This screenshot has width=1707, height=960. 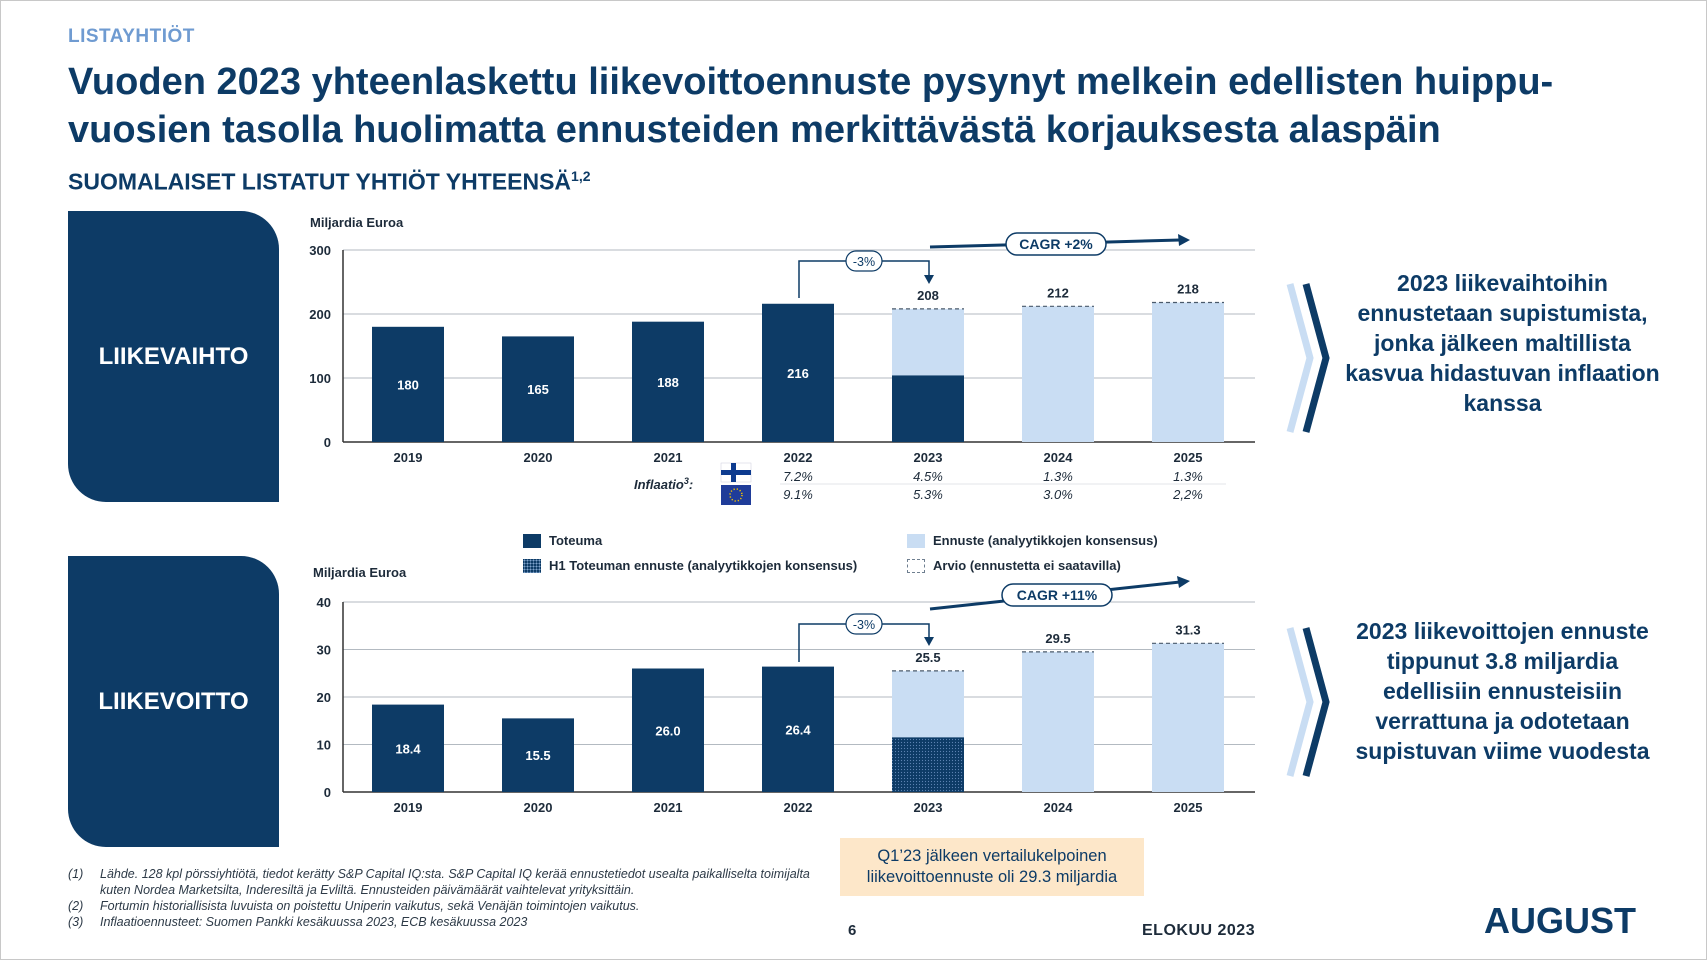 What do you see at coordinates (1187, 494) in the screenshot?
I see `inflation-euro-value: 2,2%` at bounding box center [1187, 494].